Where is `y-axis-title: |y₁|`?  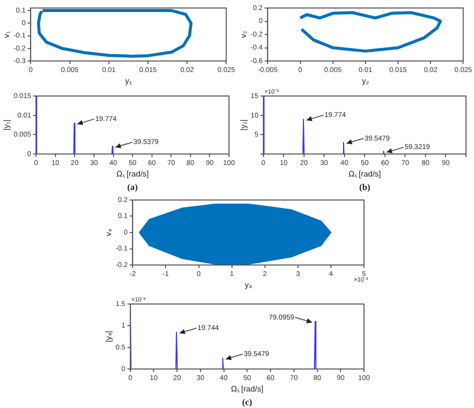
y-axis-title: |y₁| is located at coordinates (7, 125).